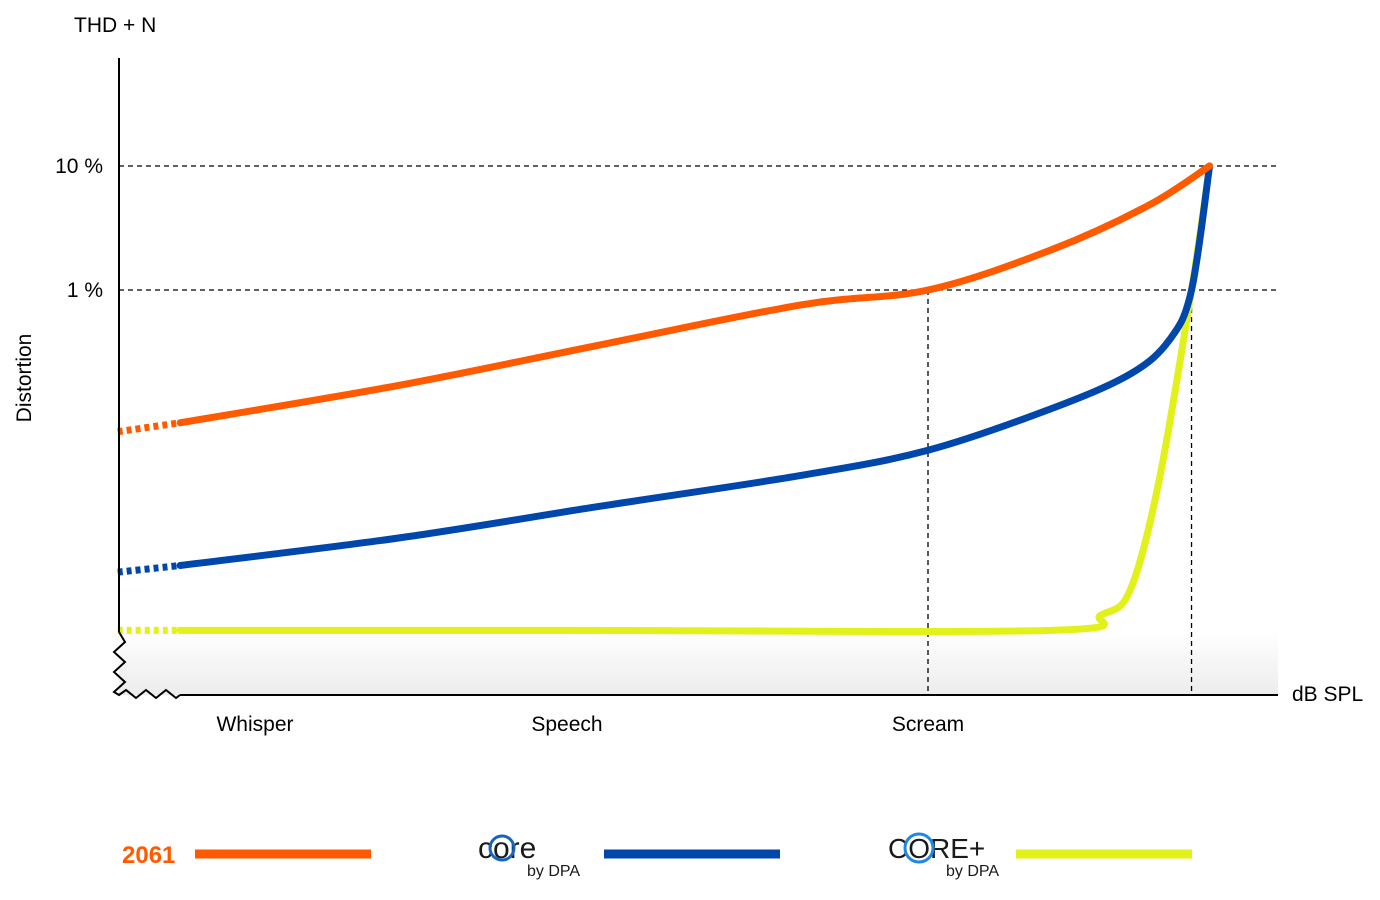 The image size is (1380, 900). What do you see at coordinates (1327, 694) in the screenshot?
I see `x-axis-label: dB SPL` at bounding box center [1327, 694].